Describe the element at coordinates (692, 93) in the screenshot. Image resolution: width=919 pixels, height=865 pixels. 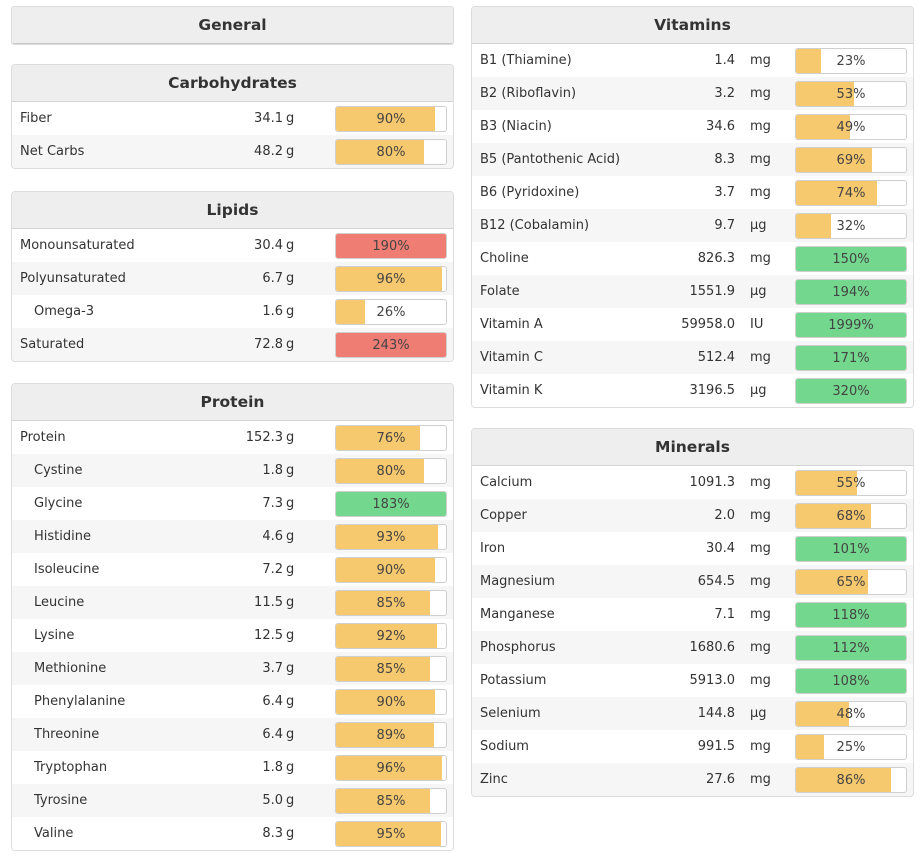
I see `nutrient-row: B2 (Riboflavin) 3.2 mg 53%` at that location.